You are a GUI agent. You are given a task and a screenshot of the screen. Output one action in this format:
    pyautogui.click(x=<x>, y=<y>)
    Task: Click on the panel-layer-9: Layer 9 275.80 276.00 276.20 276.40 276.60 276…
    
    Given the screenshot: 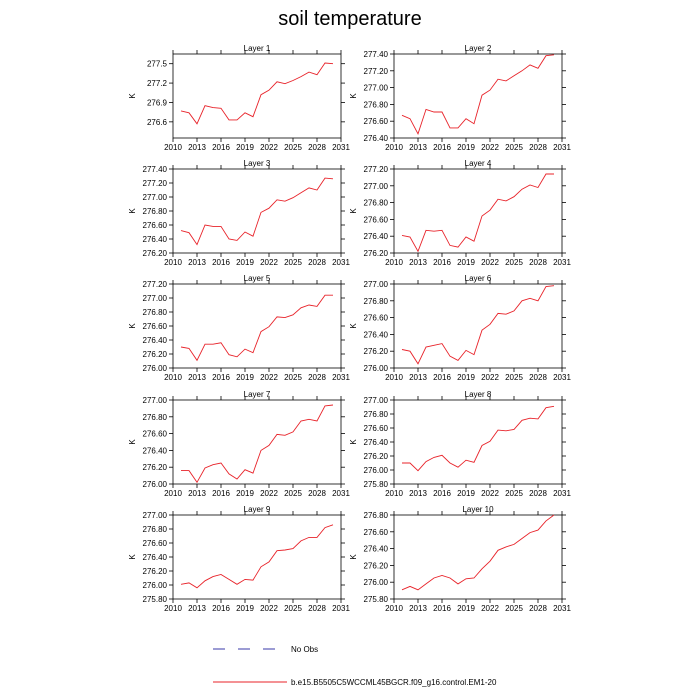 What is the action you would take?
    pyautogui.click(x=239, y=559)
    